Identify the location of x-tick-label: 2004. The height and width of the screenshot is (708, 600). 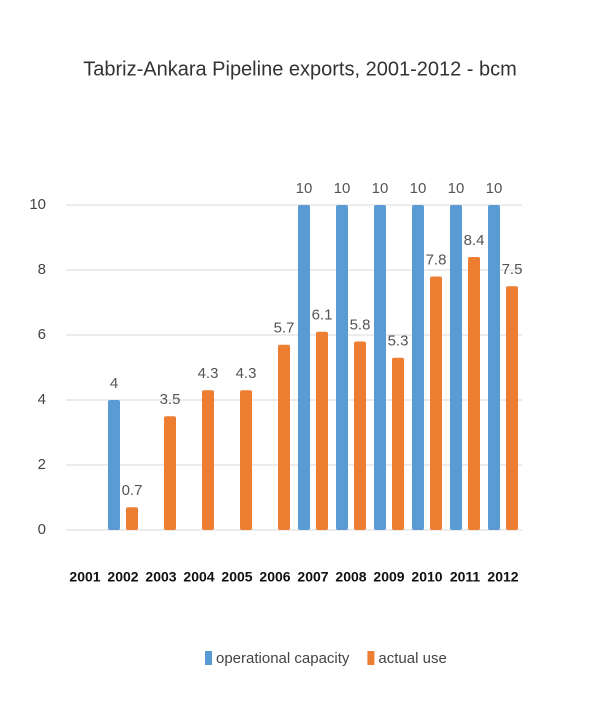
(198, 577).